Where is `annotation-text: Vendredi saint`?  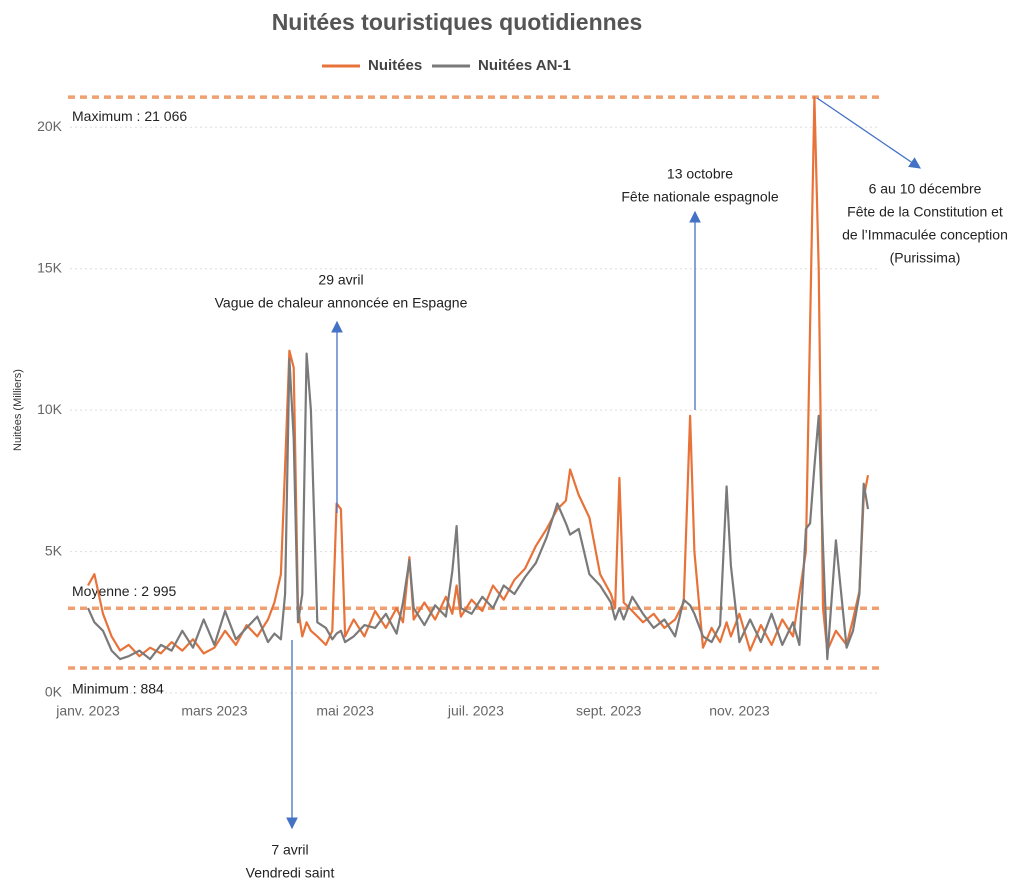 annotation-text: Vendredi saint is located at coordinates (290, 872).